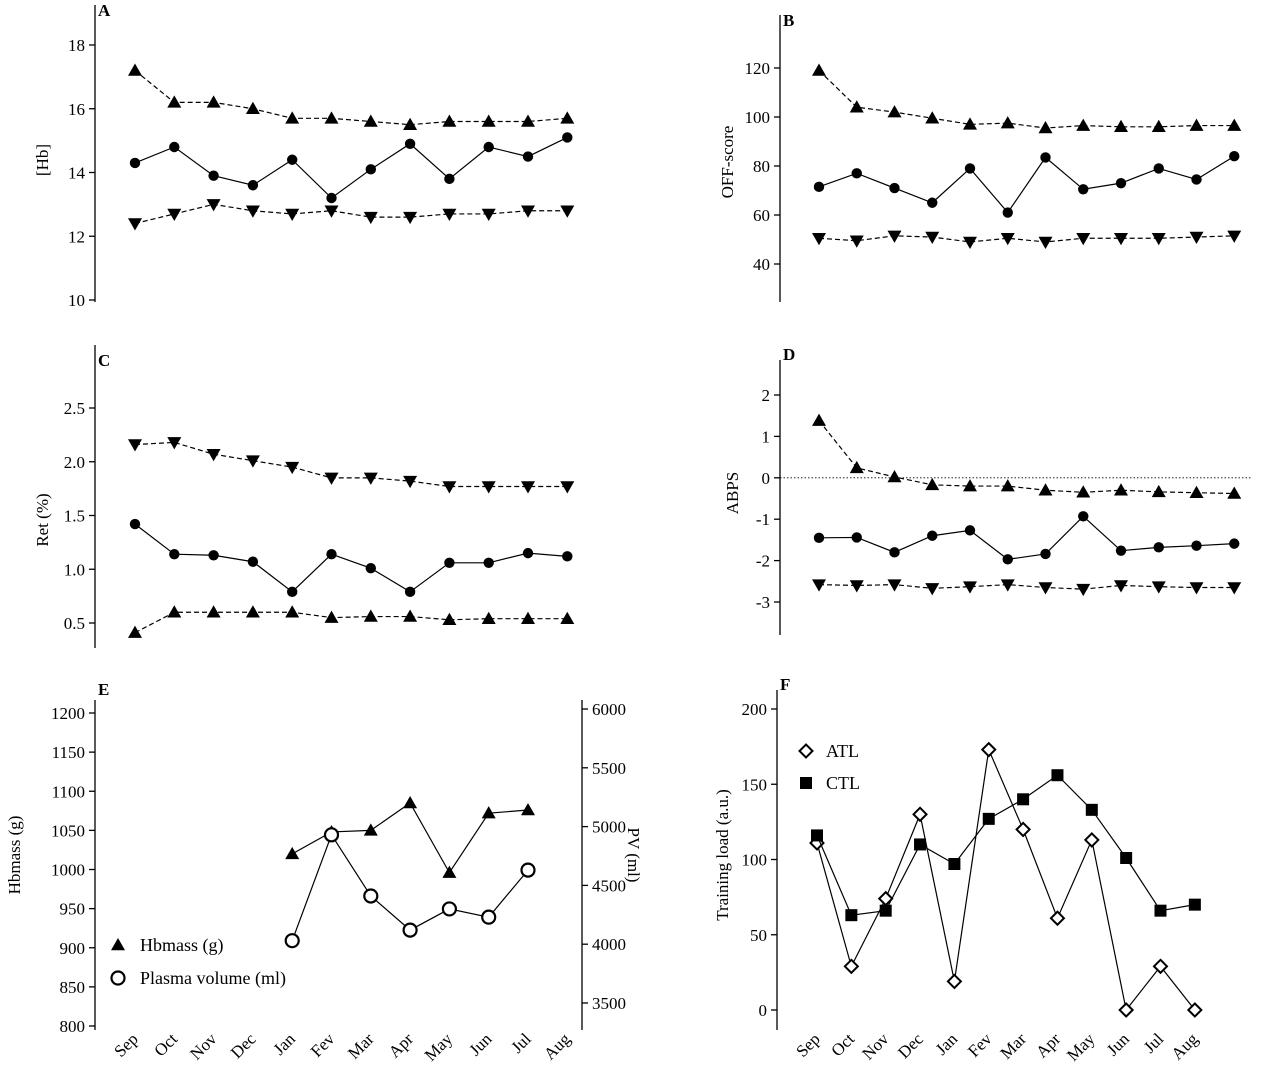 The height and width of the screenshot is (1079, 1280). What do you see at coordinates (807, 1044) in the screenshot?
I see `x-tick-label: Sep` at bounding box center [807, 1044].